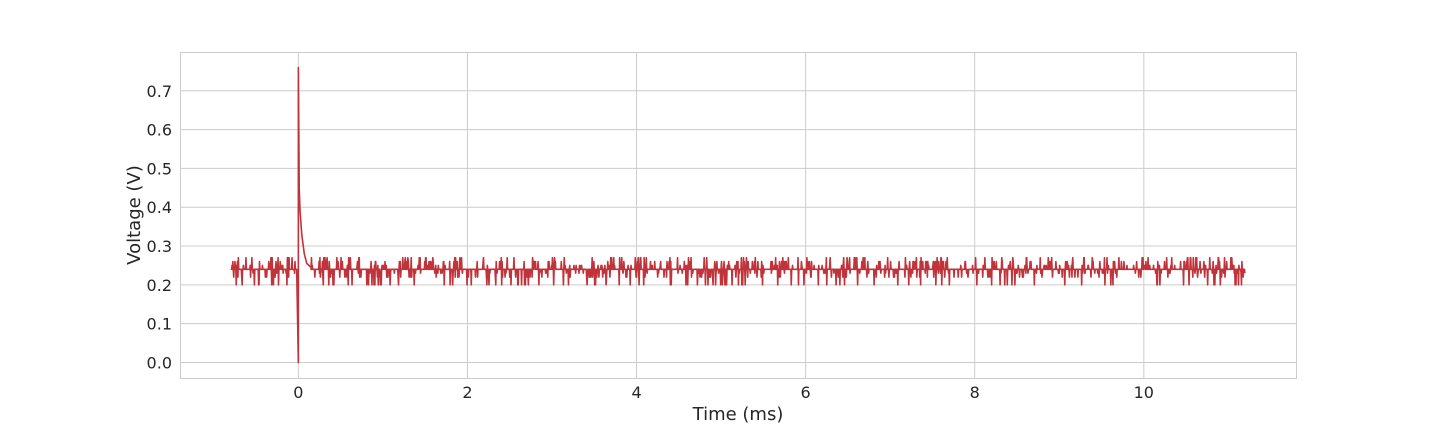 The image size is (1440, 432). Describe the element at coordinates (975, 392) in the screenshot. I see `x-tick-label: 8` at that location.